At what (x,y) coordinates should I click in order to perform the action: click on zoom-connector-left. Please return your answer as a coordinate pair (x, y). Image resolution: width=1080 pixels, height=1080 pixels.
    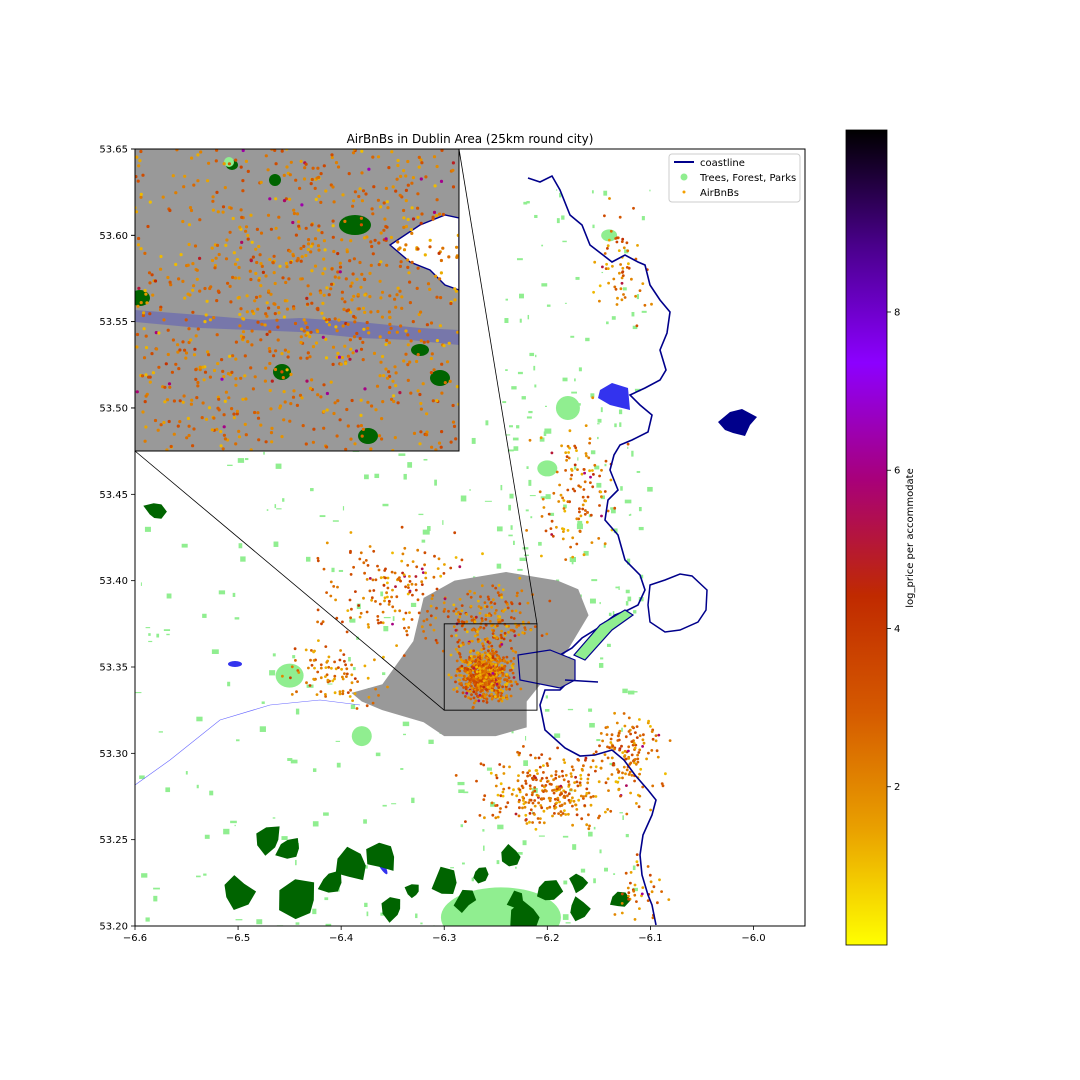
    Looking at the image, I should click on (289, 580).